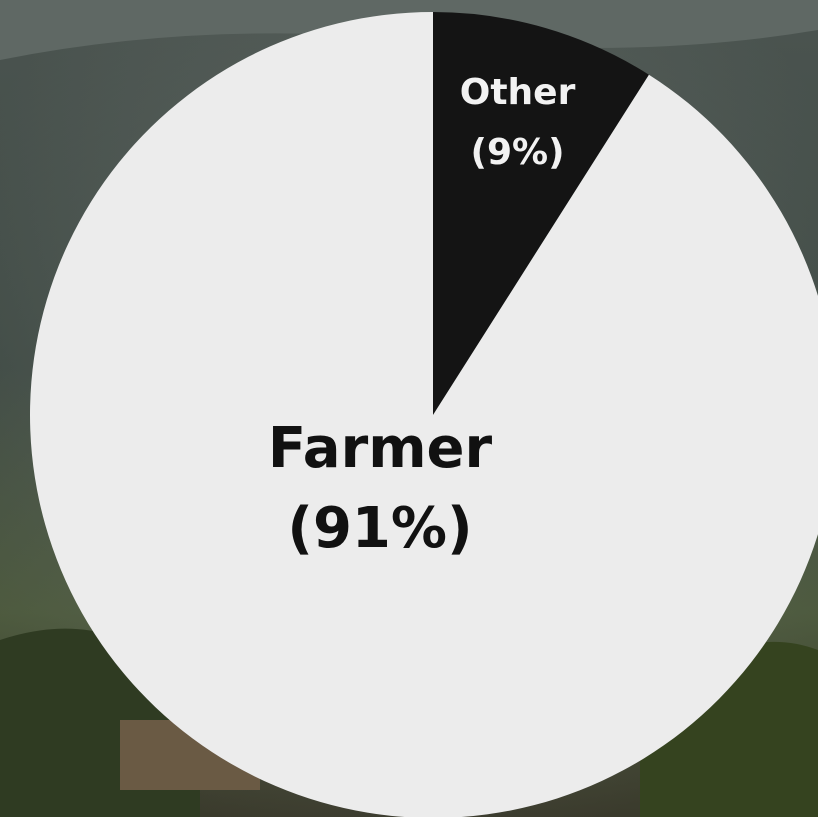  I want to click on slice-value-label: (91%), so click(379, 528).